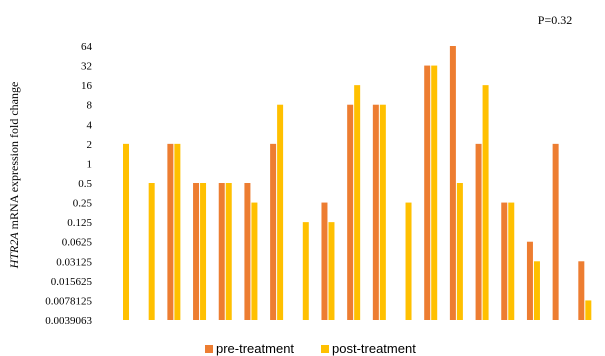 This screenshot has height=356, width=605. I want to click on y-tick-label: 2, so click(90, 145).